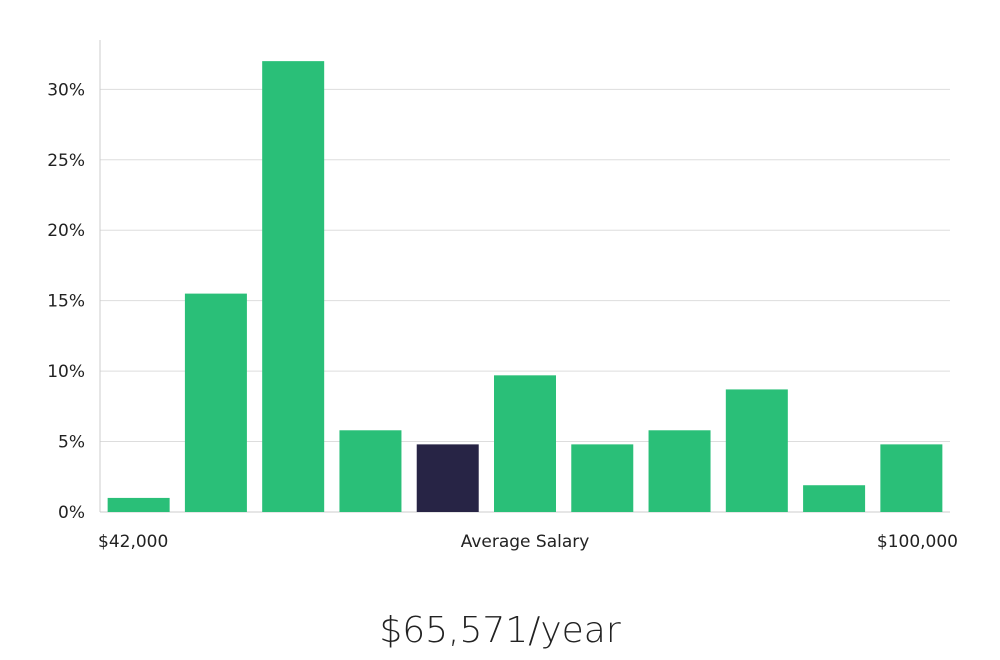 Image resolution: width=1000 pixels, height=660 pixels. I want to click on y-tick-label: 15%, so click(66, 302).